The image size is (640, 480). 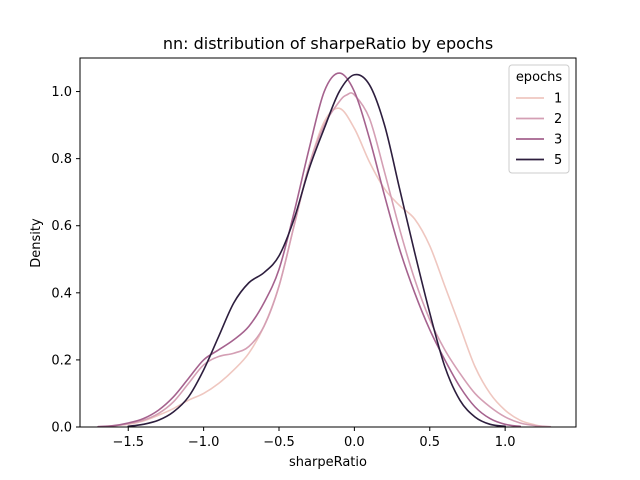 I want to click on y-tick-label: 1.0, so click(x=61, y=92).